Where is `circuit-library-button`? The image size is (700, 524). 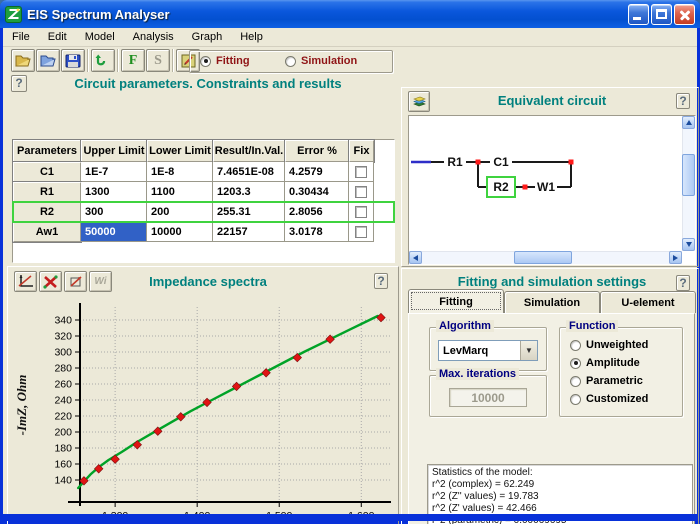
circuit-library-button is located at coordinates (419, 101).